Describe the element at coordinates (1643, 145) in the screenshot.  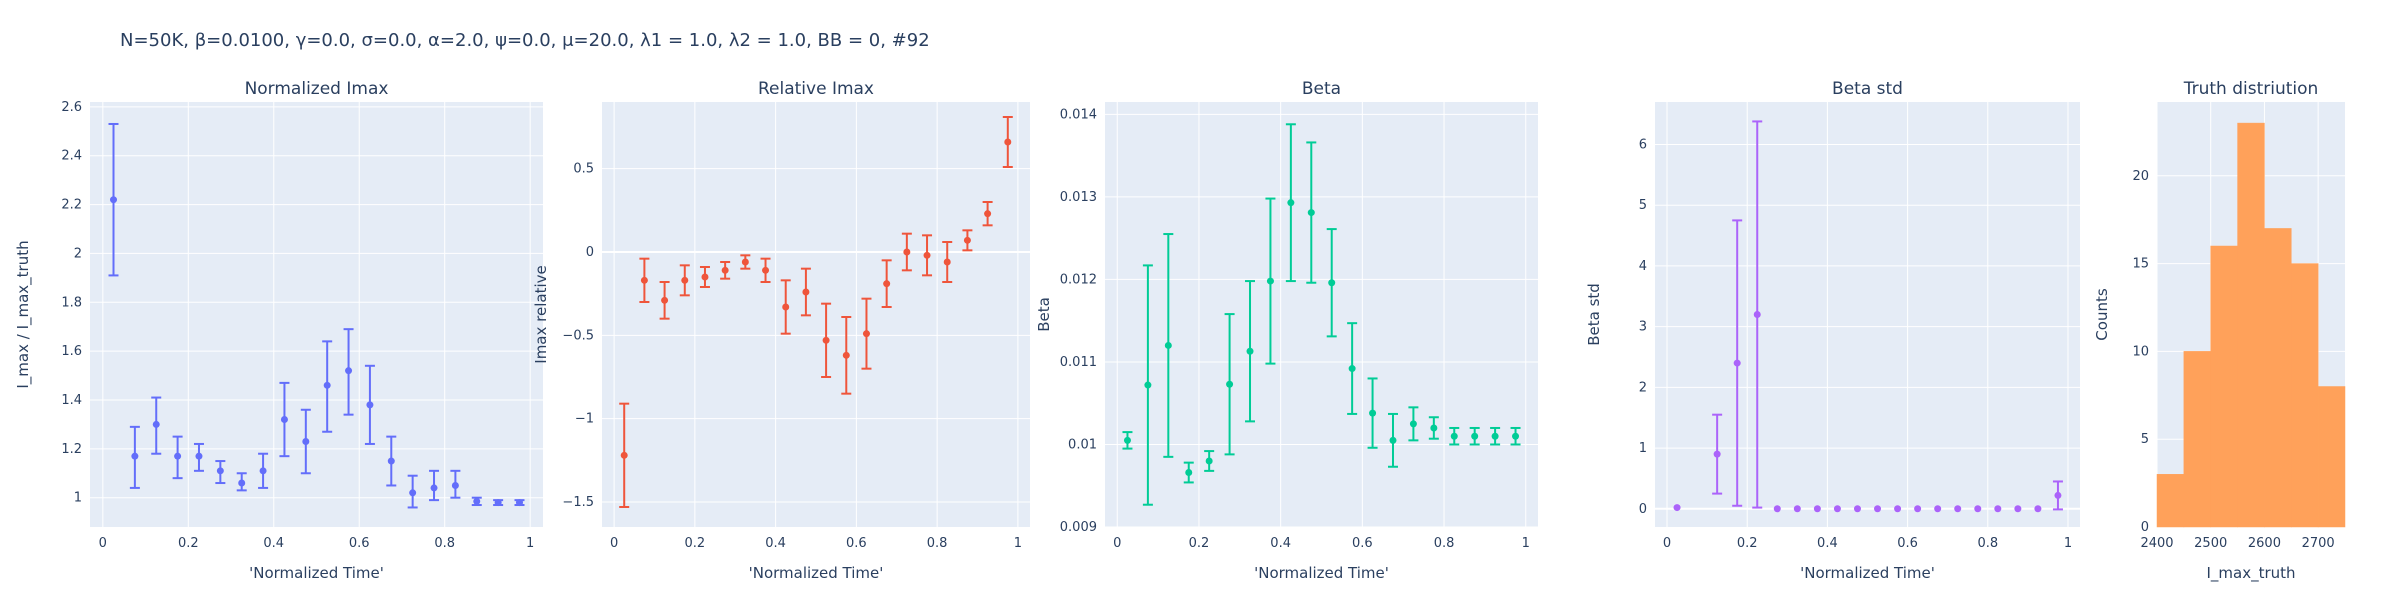
I see `y-tick-label: 6` at that location.